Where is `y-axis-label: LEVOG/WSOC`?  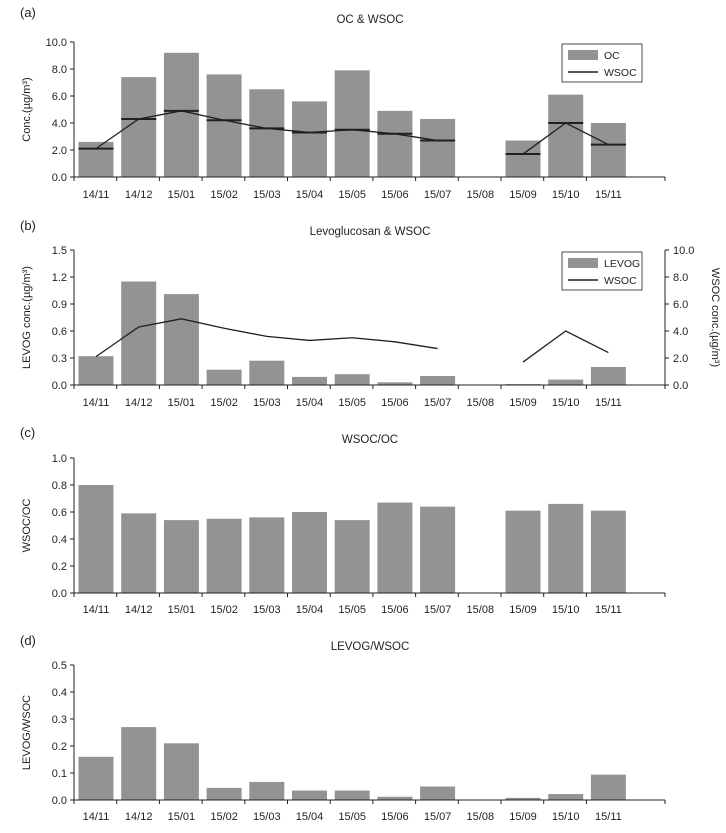 y-axis-label: LEVOG/WSOC is located at coordinates (27, 732).